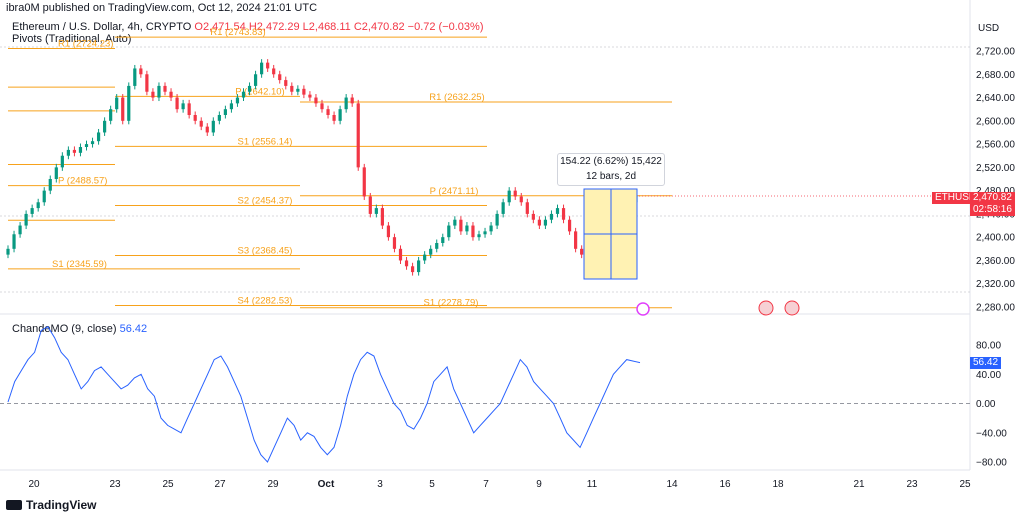 This screenshot has width=1024, height=516. I want to click on date-tick-label: 27, so click(220, 484).